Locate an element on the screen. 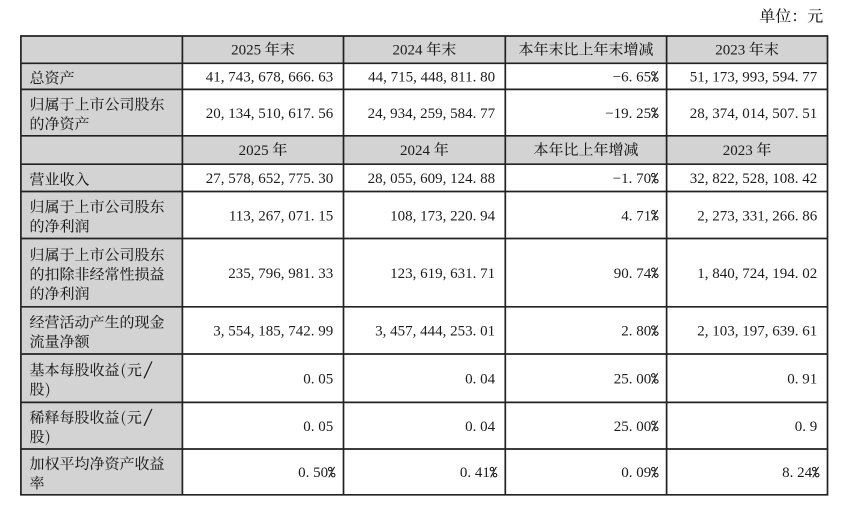 This screenshot has height=510, width=867. svg-text: 235, 796, 981. 33 is located at coordinates (280, 274).